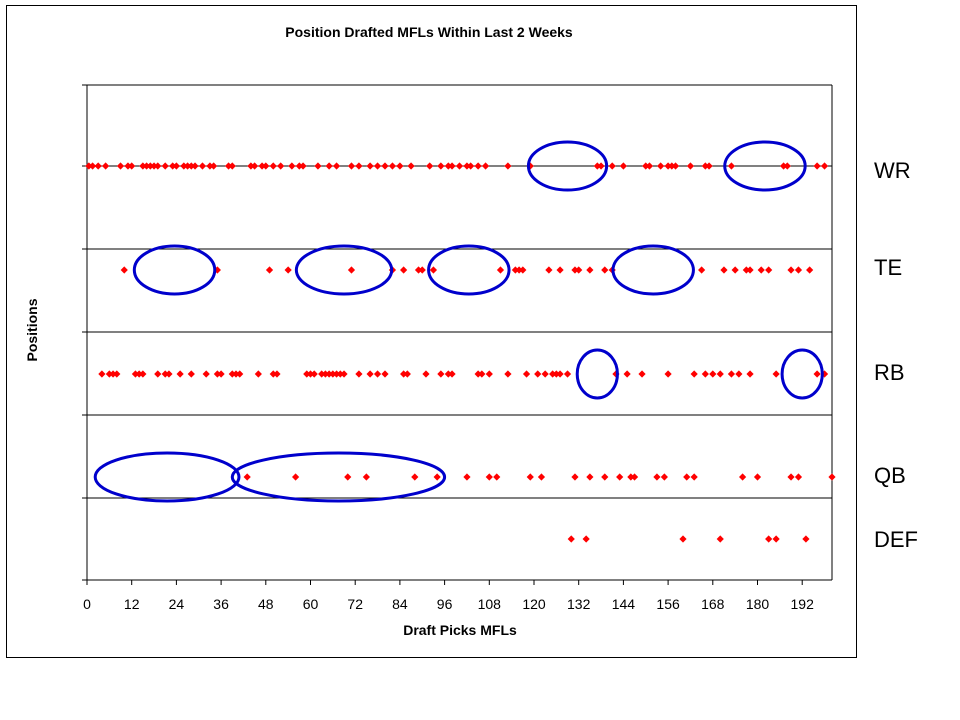 The width and height of the screenshot is (960, 720). I want to click on x-tick-label-12: 144, so click(624, 604).